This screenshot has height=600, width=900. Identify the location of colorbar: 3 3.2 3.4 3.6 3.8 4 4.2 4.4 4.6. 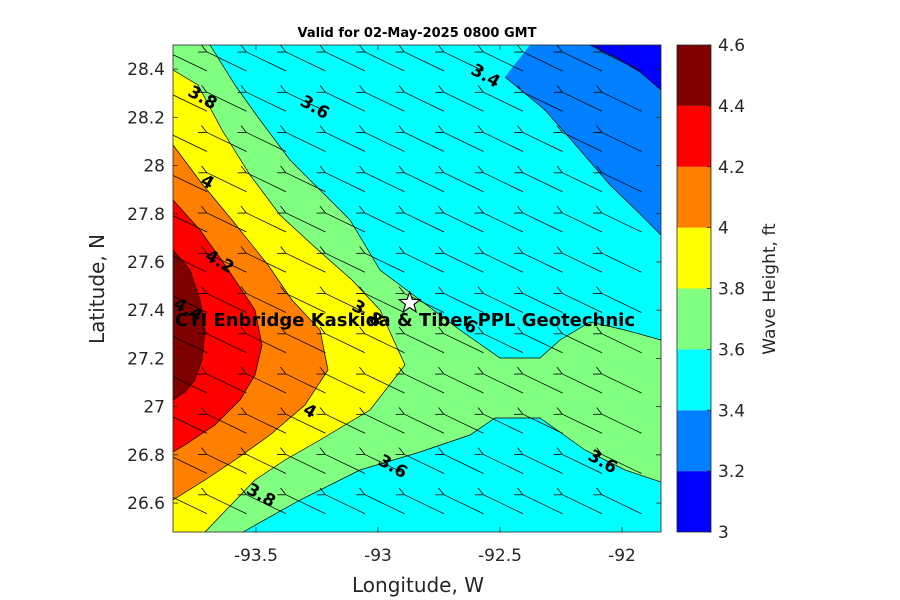
(710, 289).